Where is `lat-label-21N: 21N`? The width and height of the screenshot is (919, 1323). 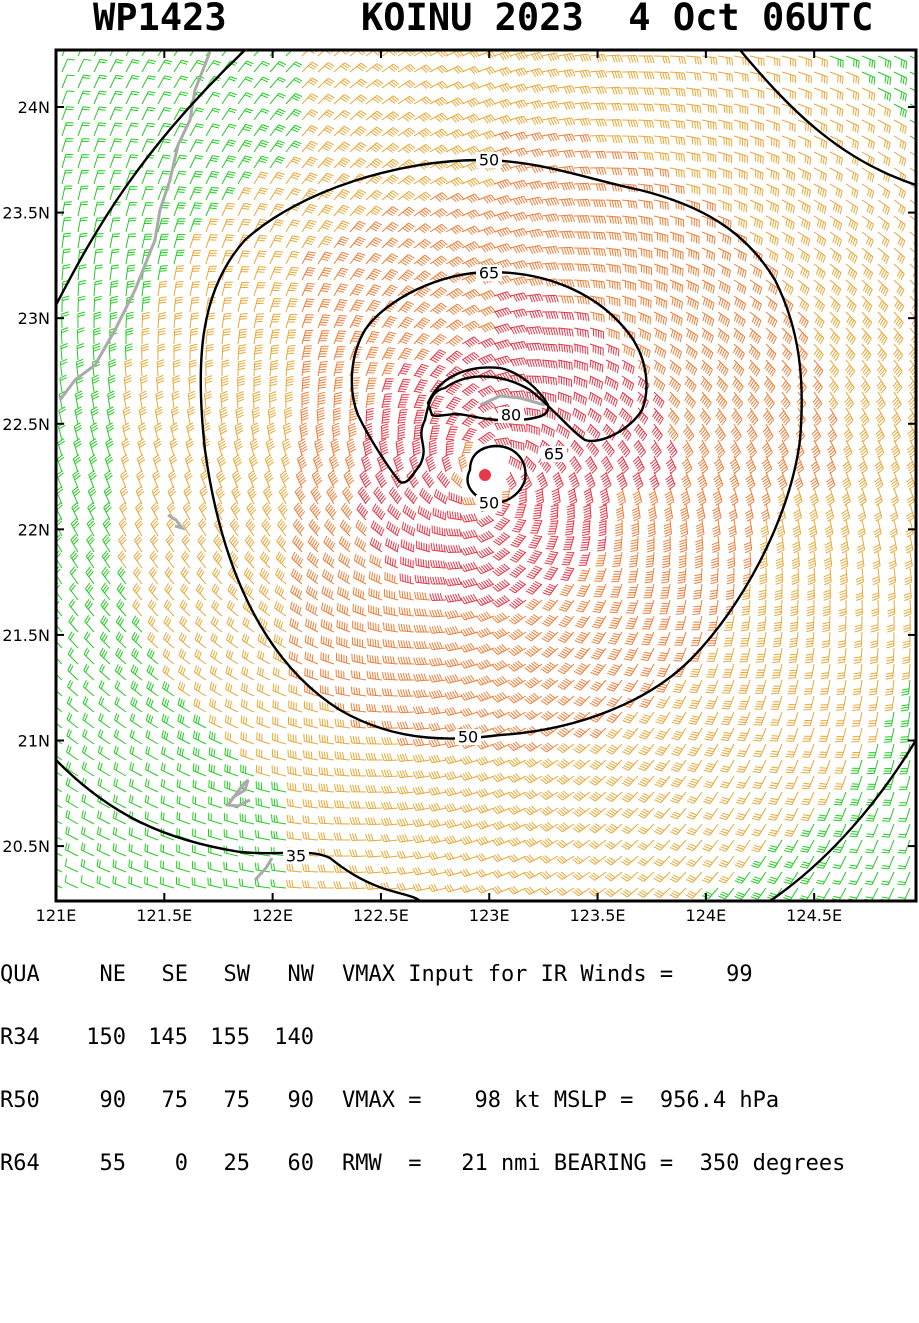
lat-label-21N: 21N is located at coordinates (34, 741).